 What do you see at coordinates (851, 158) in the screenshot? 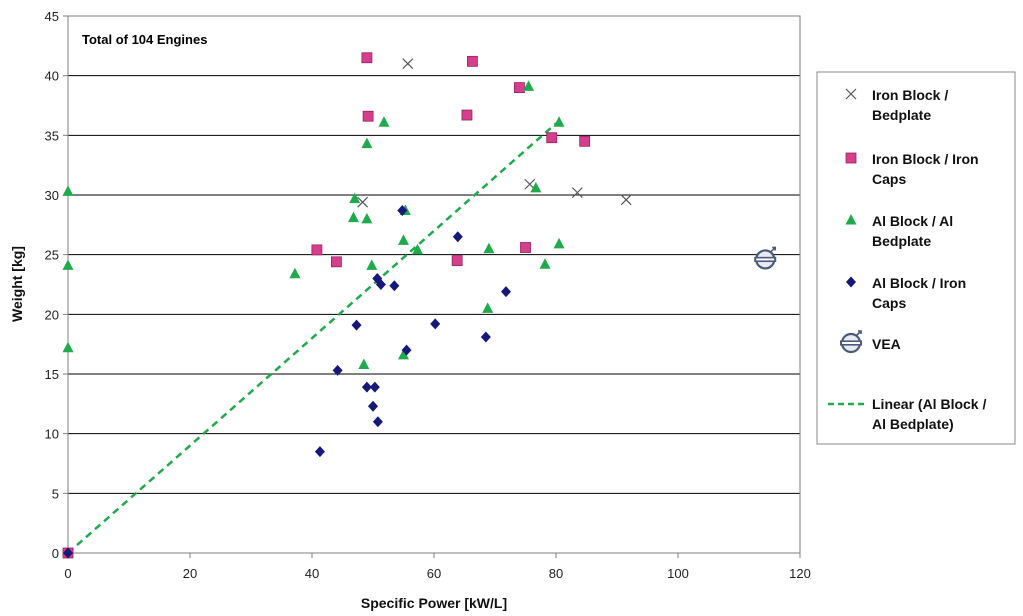
I see `legend-marker-square` at bounding box center [851, 158].